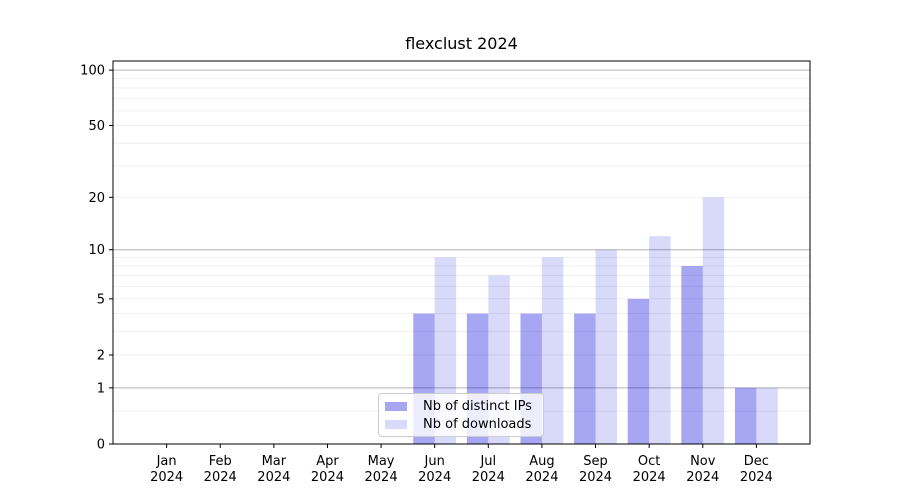 Image resolution: width=900 pixels, height=500 pixels. I want to click on legend-swatch-downloads, so click(396, 425).